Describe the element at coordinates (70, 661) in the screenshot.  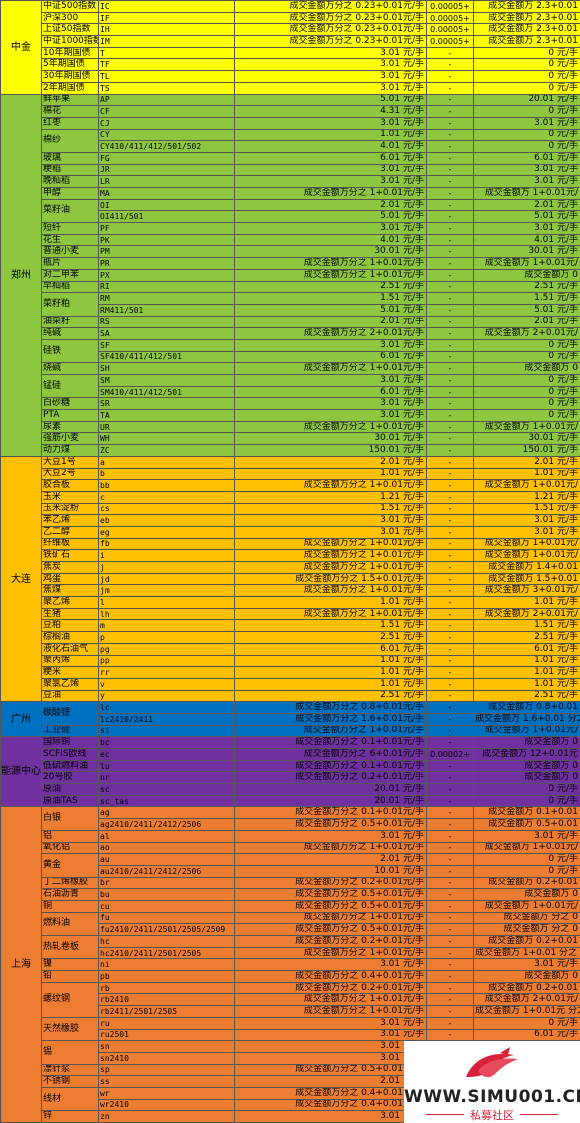
I see `product-cell: 聚丙烯` at that location.